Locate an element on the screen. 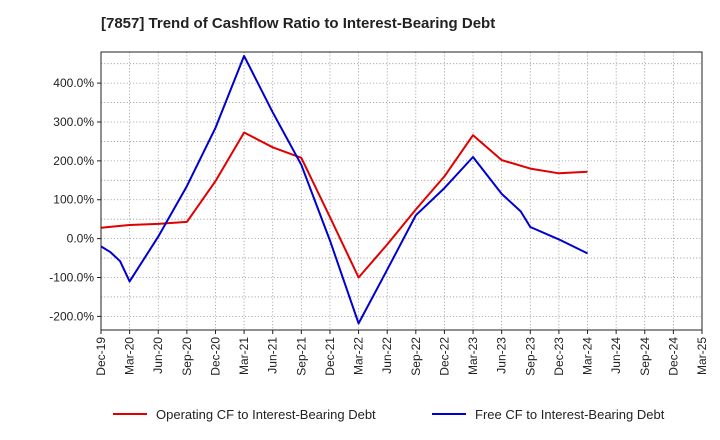 This screenshot has width=720, height=440. x-tick-label: Dec-23 is located at coordinates (559, 356).